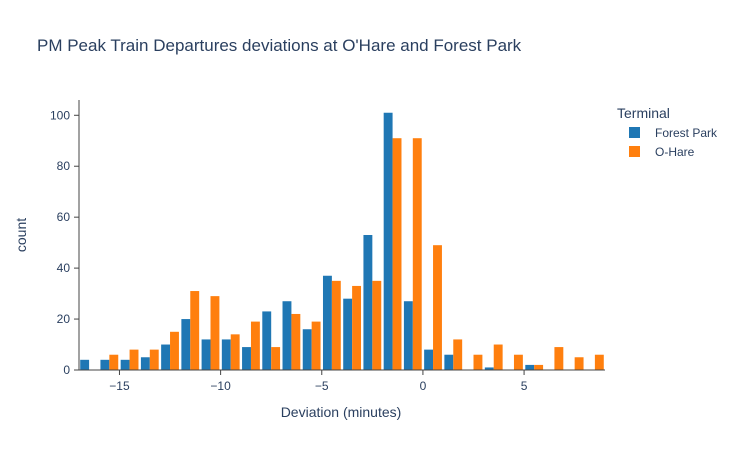 Image resolution: width=739 pixels, height=455 pixels. Describe the element at coordinates (368, 302) in the screenshot. I see `bar-forest-park-neg3` at that location.